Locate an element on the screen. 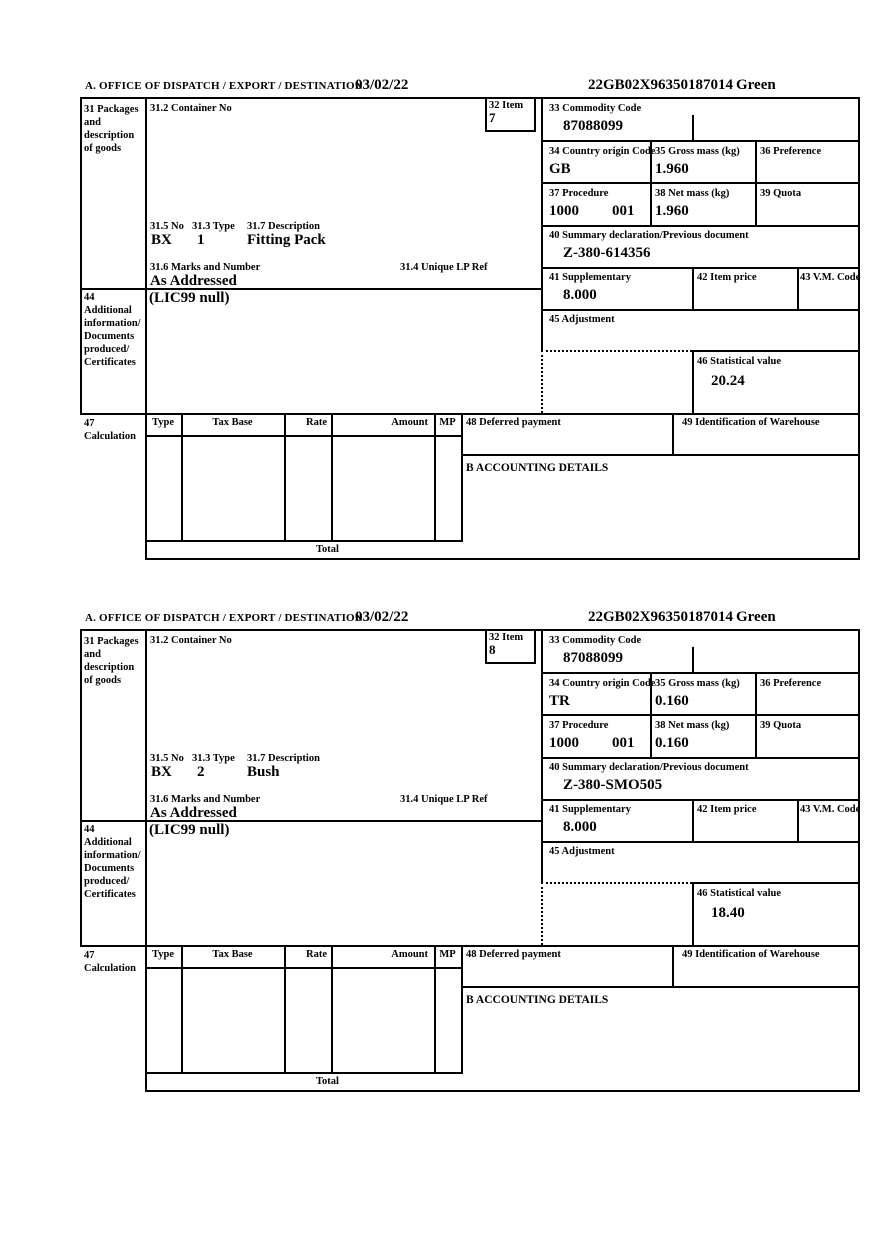 This screenshot has width=882, height=1250. item-number-value: 7 is located at coordinates (492, 117).